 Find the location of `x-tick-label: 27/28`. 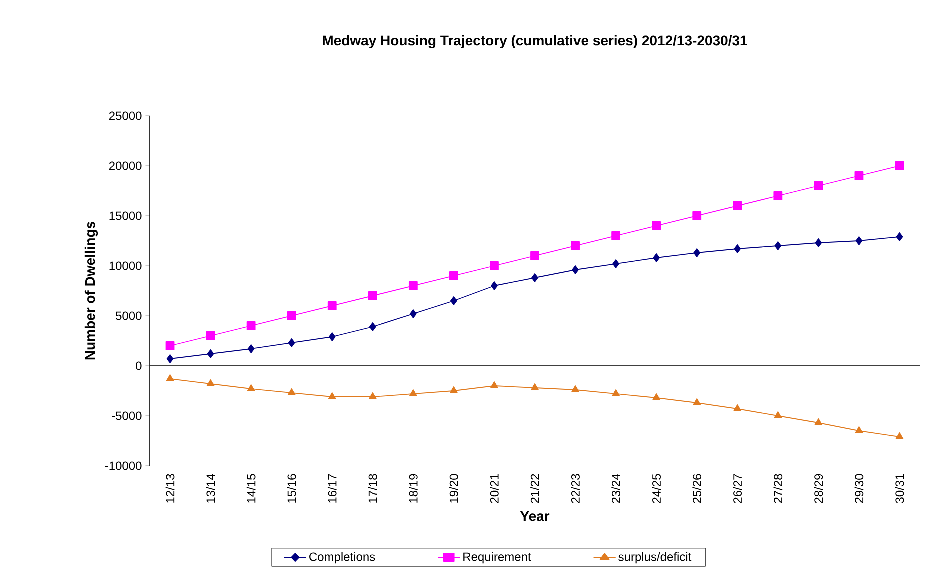

x-tick-label: 27/28 is located at coordinates (778, 489).